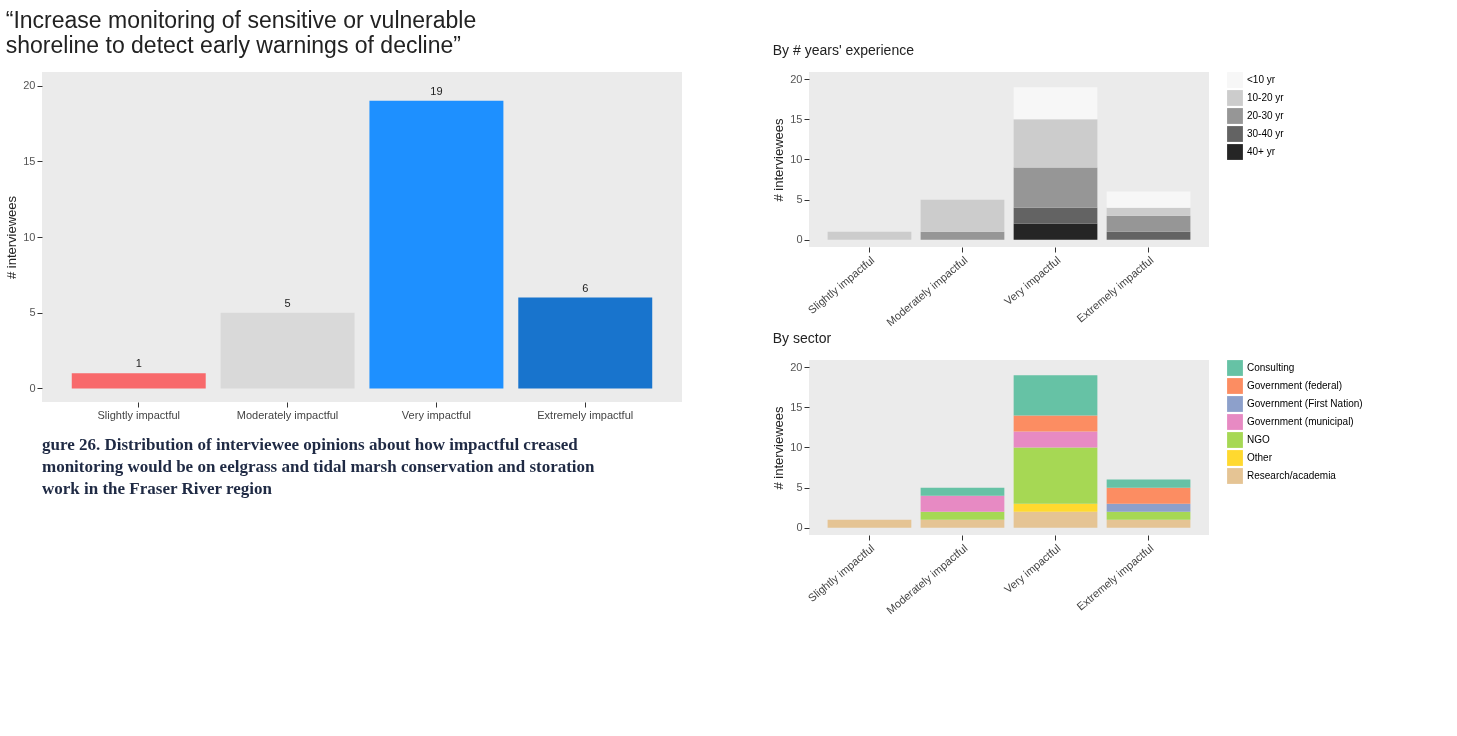 Image resolution: width=1457 pixels, height=736 pixels. I want to click on legend-label: Government (municipal), so click(1300, 421).